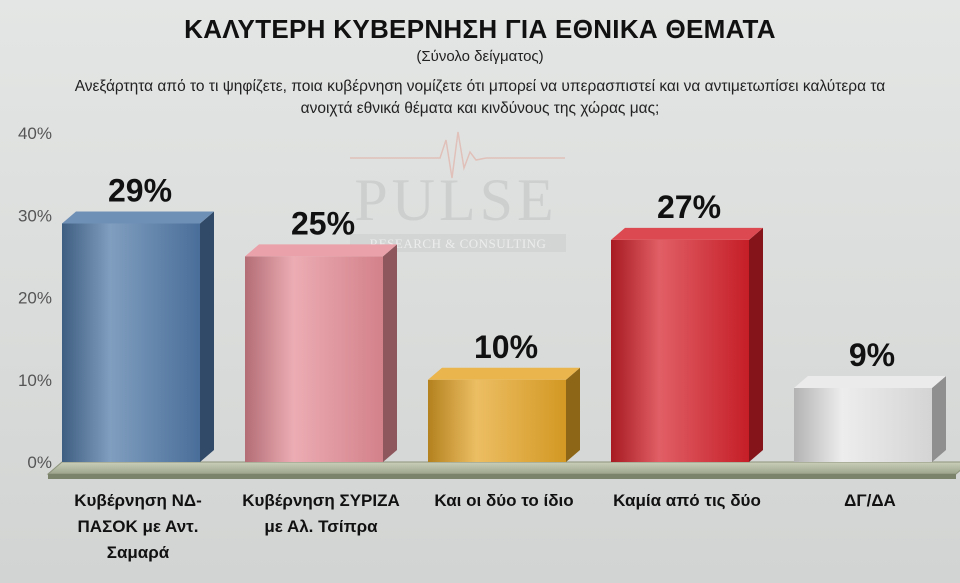 Image resolution: width=960 pixels, height=583 pixels. What do you see at coordinates (687, 500) in the screenshot?
I see `x-category-label: Καμία από τις δύο` at bounding box center [687, 500].